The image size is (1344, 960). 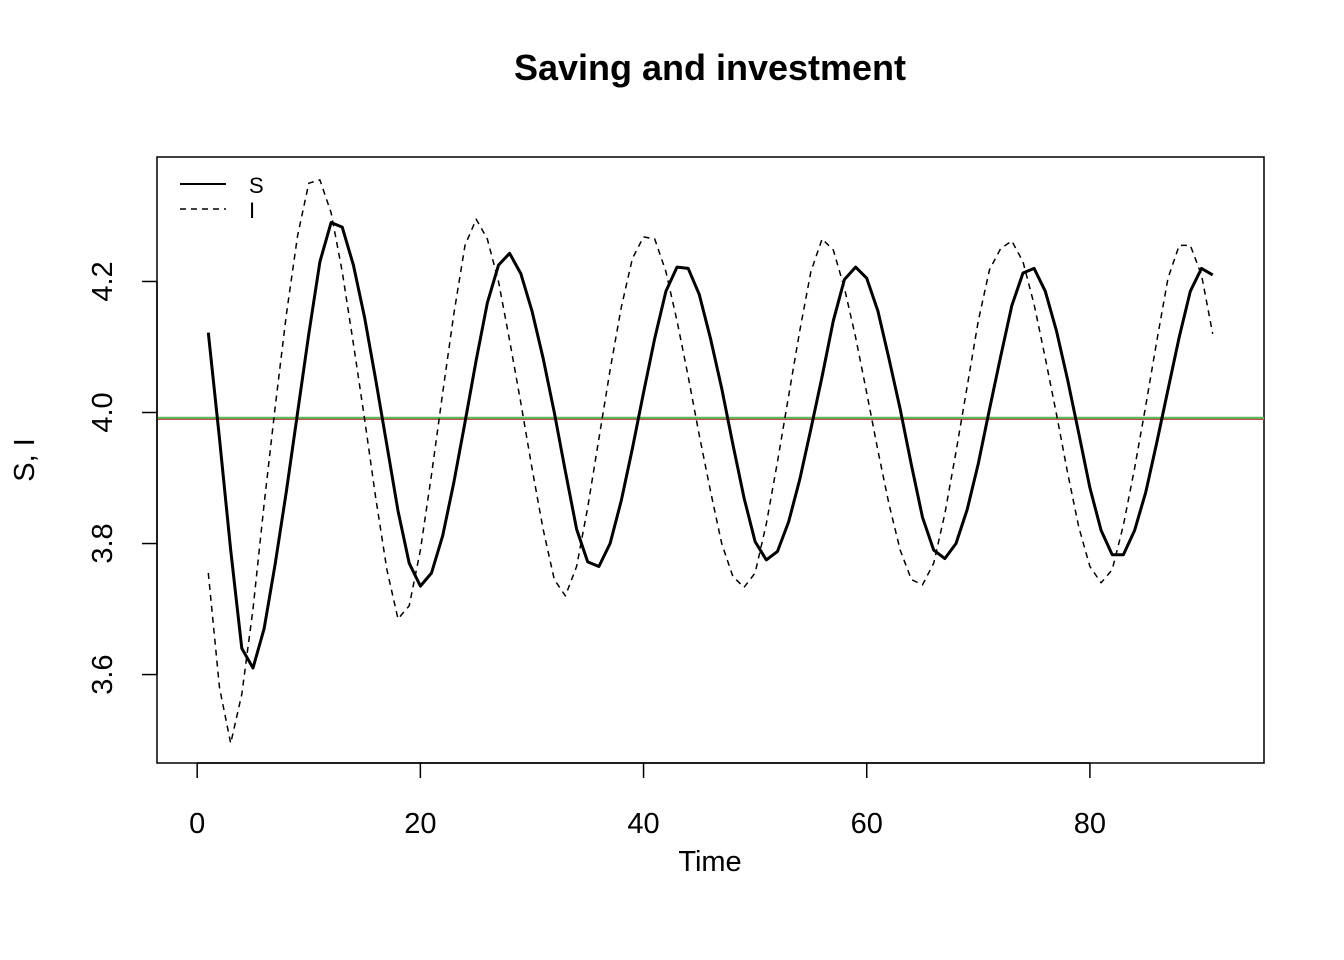 I want to click on y-axis: 3.6 3.8 4.0 4.2, so click(x=122, y=478).